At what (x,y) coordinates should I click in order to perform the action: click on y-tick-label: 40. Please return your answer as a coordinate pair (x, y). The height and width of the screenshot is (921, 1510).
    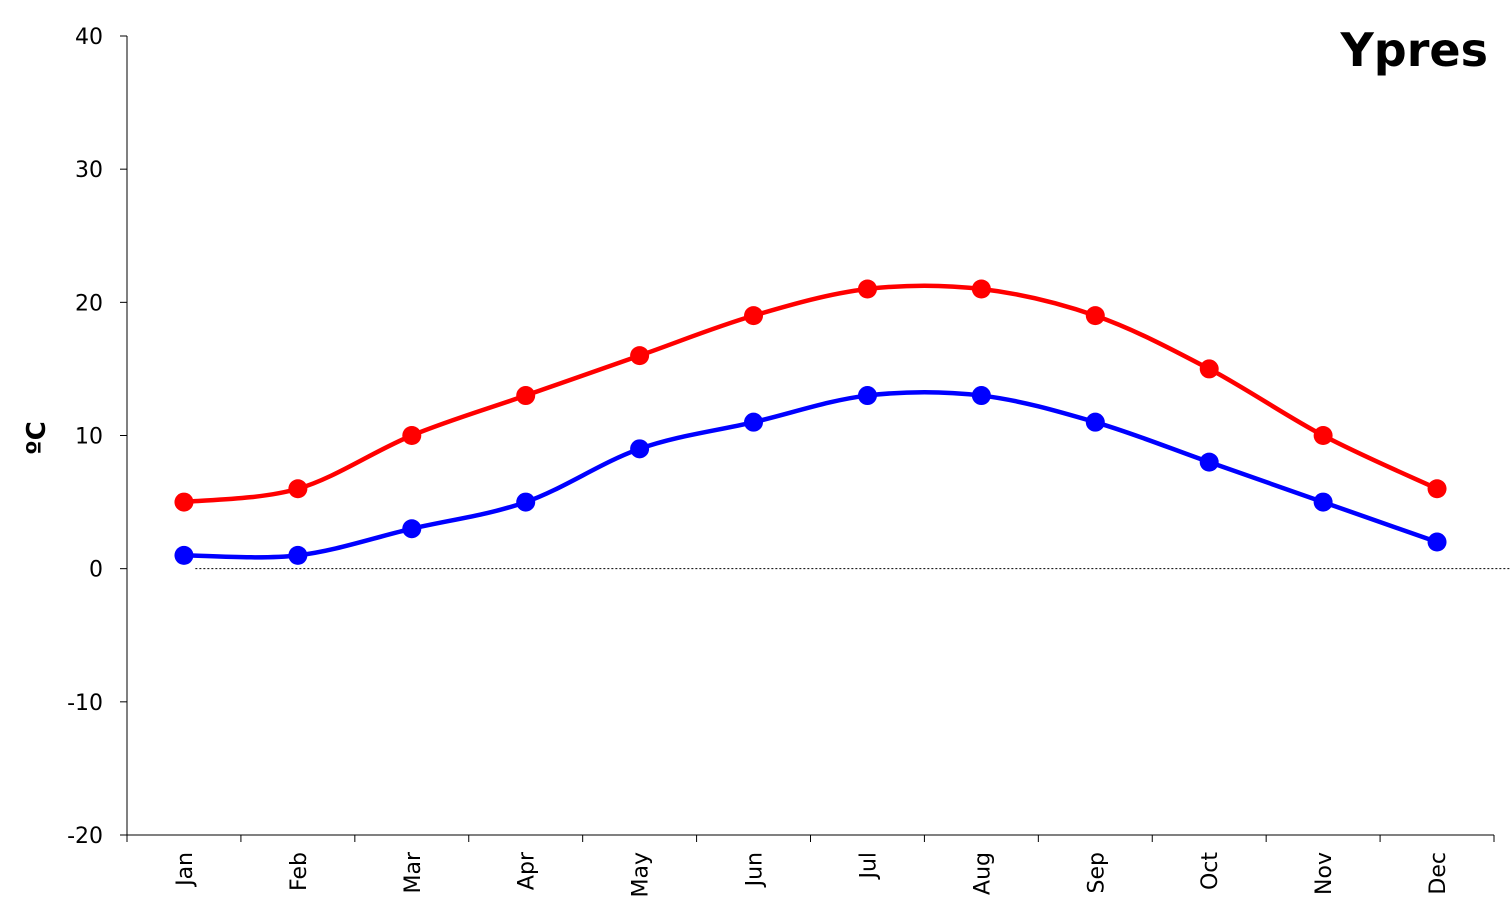
    Looking at the image, I should click on (89, 37).